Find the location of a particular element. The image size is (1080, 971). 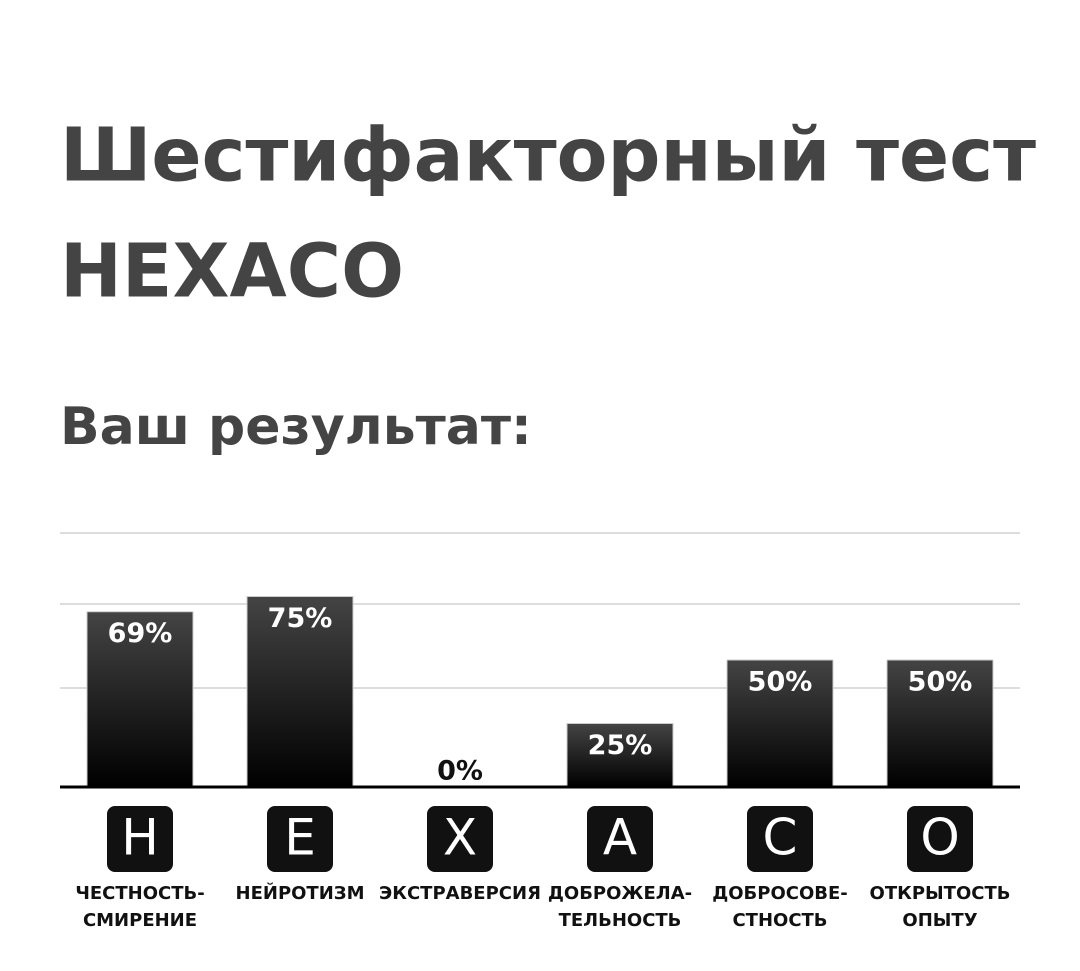

x-tick-label: ДОБРОСОВЕ- is located at coordinates (780, 893).